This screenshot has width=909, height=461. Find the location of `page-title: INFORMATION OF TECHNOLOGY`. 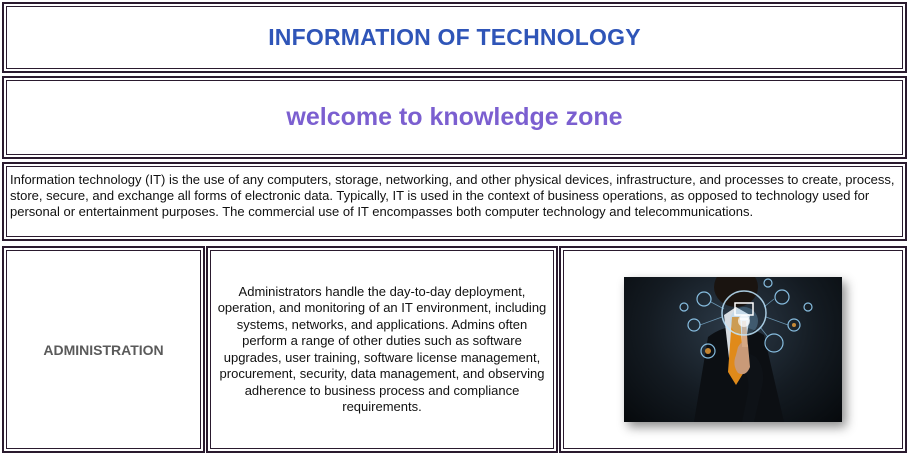

page-title: INFORMATION OF TECHNOLOGY is located at coordinates (454, 37).